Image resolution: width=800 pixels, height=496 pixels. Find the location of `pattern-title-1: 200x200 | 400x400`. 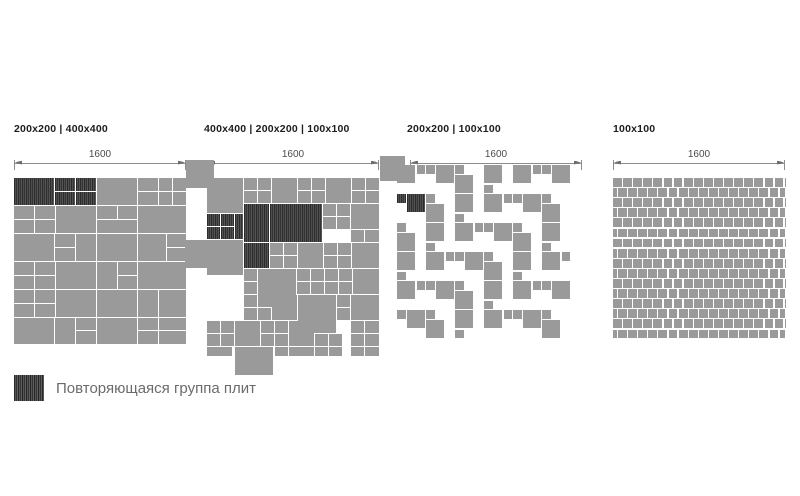

pattern-title-1: 200x200 | 400x400 is located at coordinates (61, 129).